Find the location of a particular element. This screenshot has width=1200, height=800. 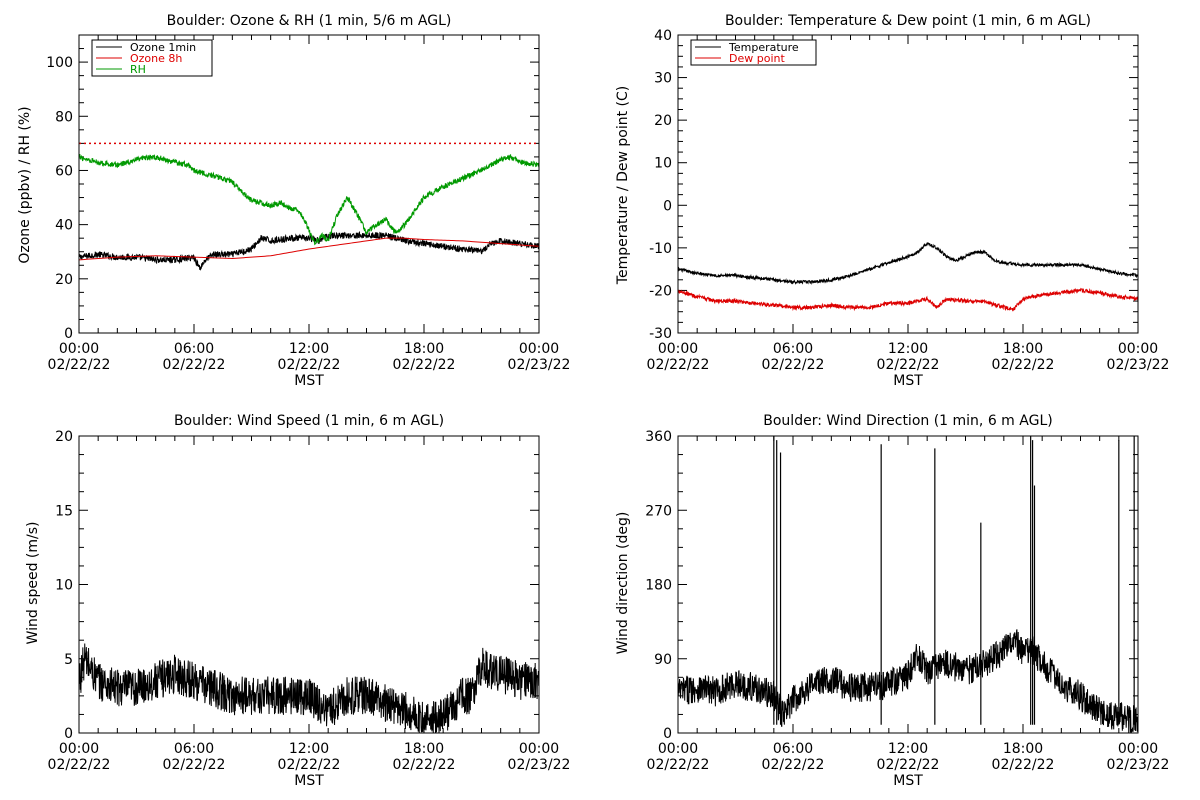

y-tick-label: 360 is located at coordinates (658, 437).